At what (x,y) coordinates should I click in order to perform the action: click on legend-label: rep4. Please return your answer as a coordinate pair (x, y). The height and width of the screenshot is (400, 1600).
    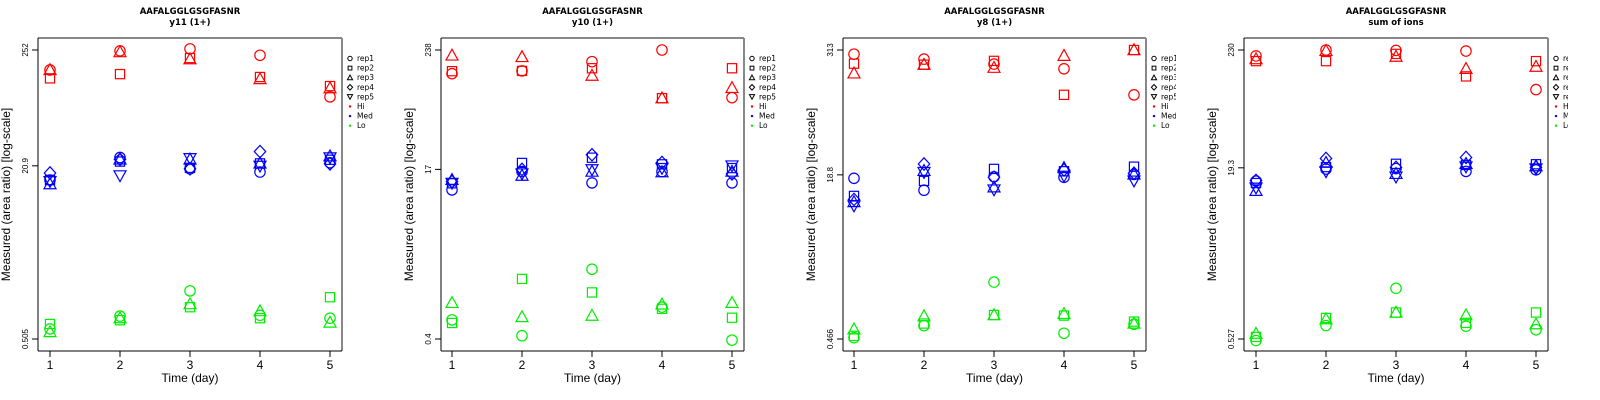
    Looking at the image, I should click on (767, 87).